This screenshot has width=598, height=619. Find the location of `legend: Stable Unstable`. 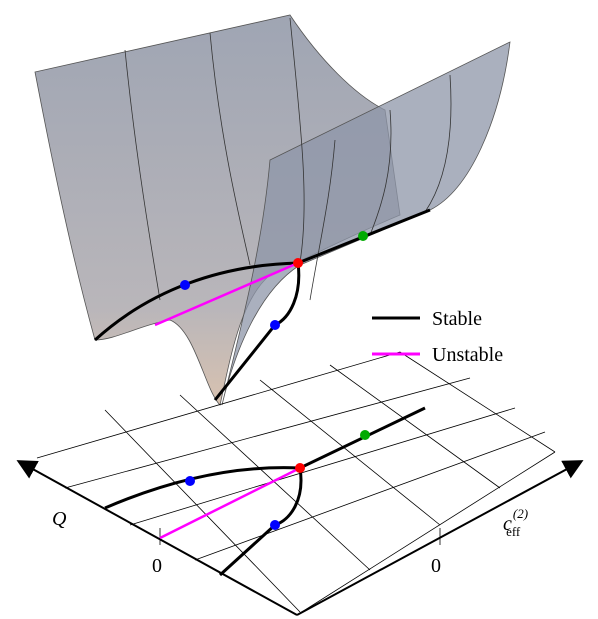

legend: Stable Unstable is located at coordinates (437, 337).